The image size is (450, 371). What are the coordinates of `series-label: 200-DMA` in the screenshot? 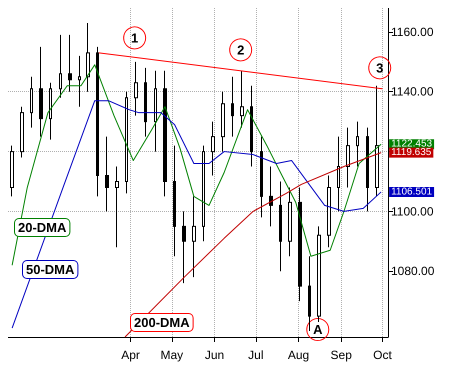 It's located at (162, 322).